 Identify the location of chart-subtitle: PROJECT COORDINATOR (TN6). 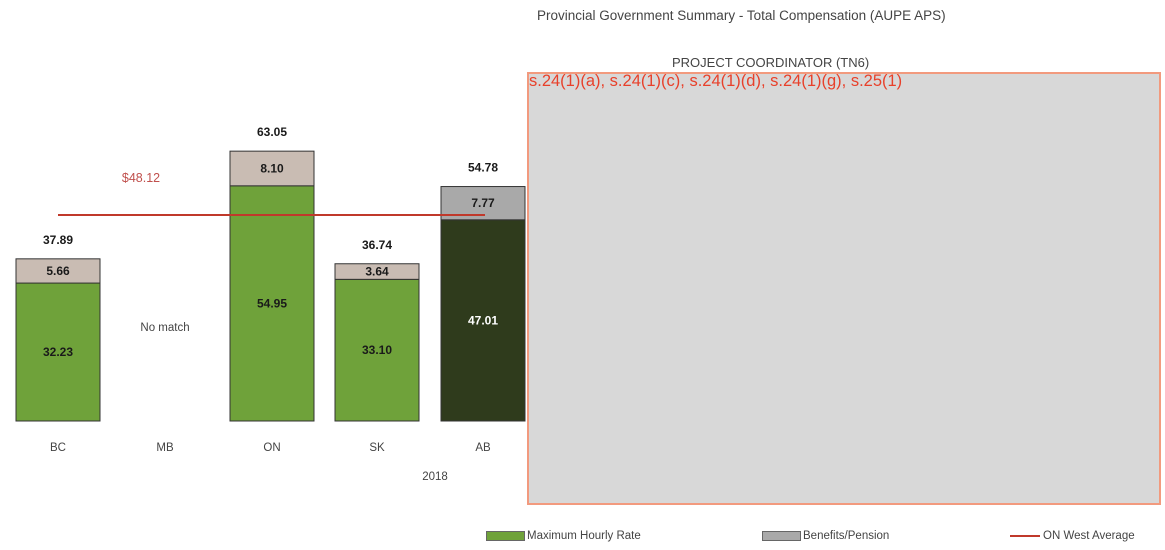
(771, 62).